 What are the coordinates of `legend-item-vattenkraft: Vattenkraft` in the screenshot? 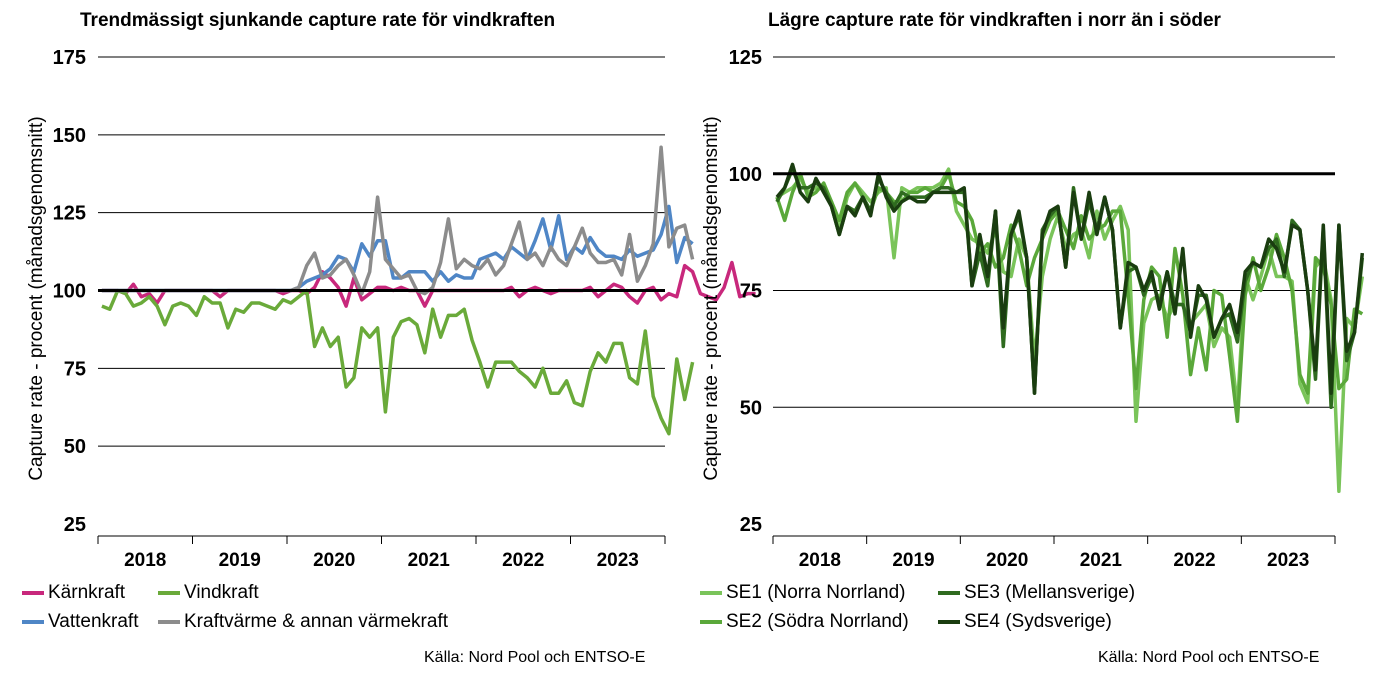 It's located at (80, 622).